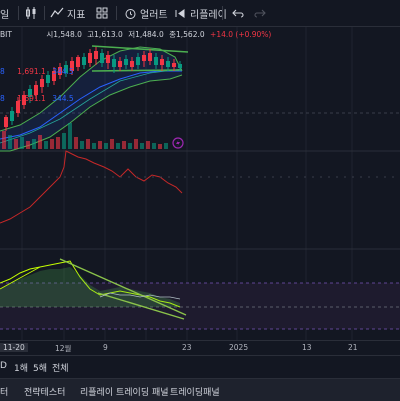 The image size is (400, 401). I want to click on axis-cursor-label: 11-20, so click(14, 347).